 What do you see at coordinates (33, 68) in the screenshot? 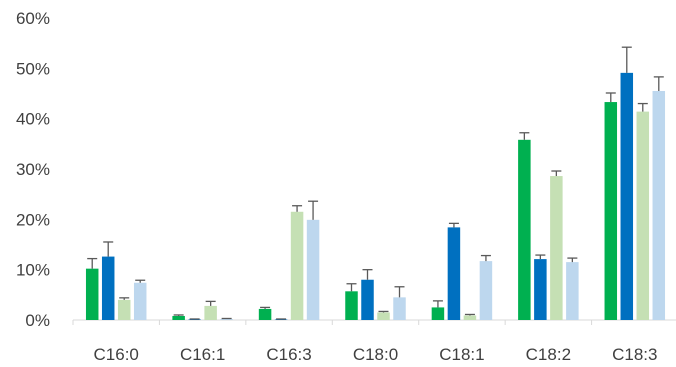
I see `y-tick-label: 50%` at bounding box center [33, 68].